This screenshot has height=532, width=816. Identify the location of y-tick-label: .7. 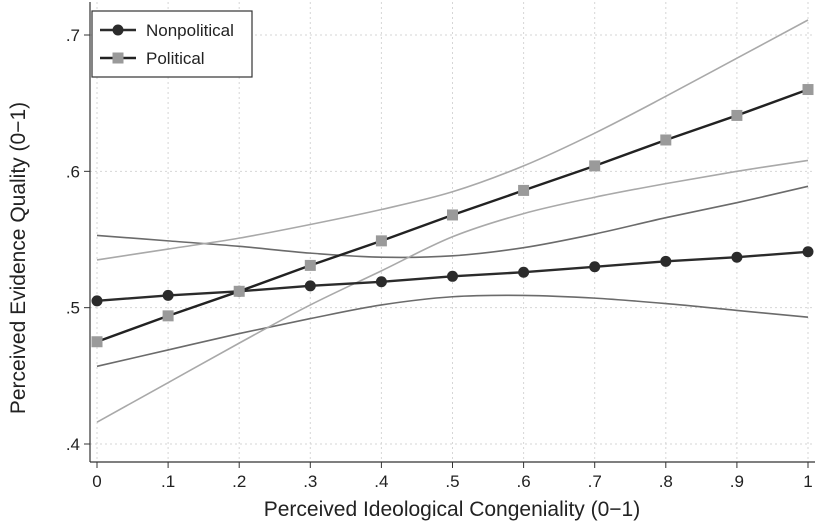
(73, 35).